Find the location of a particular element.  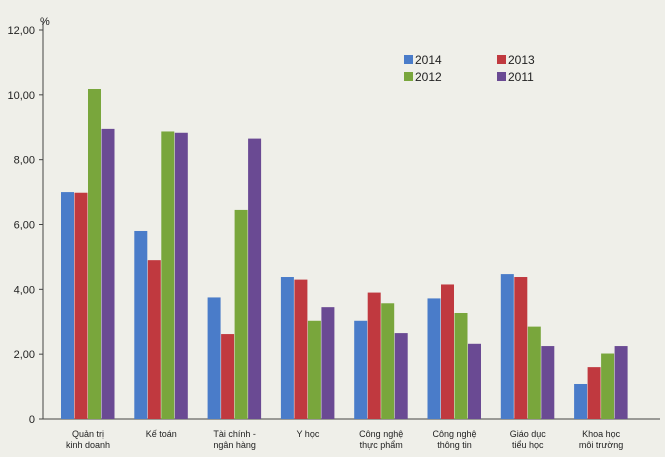

legend-label-2011: 2011 is located at coordinates (521, 77).